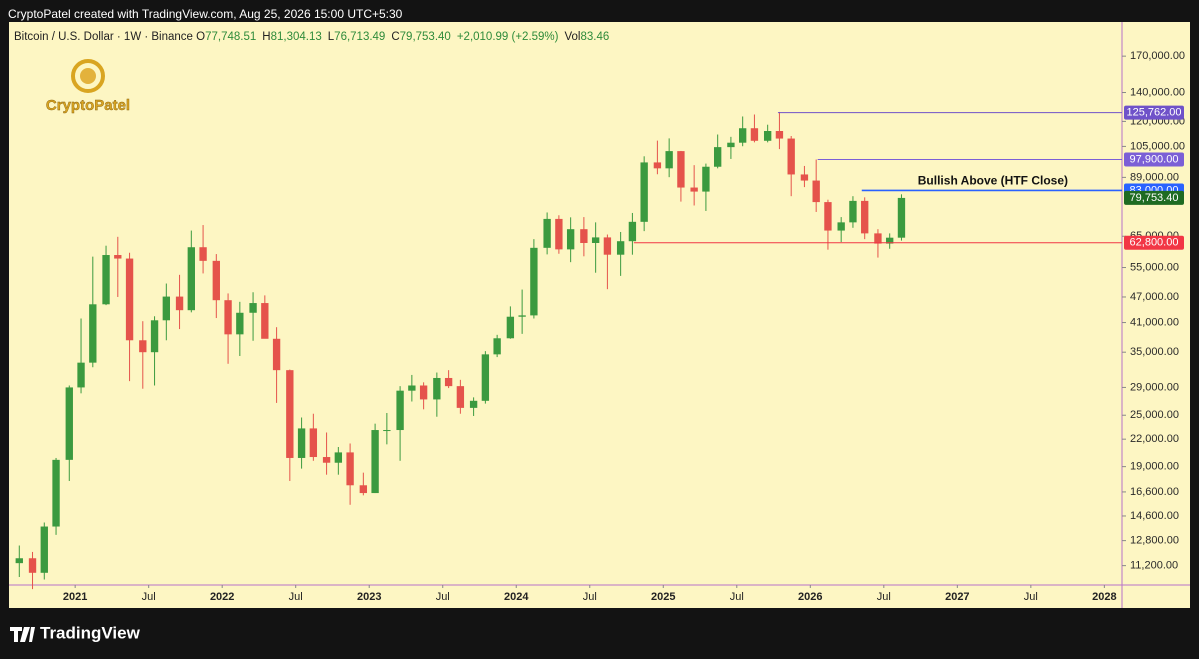  Describe the element at coordinates (1154, 439) in the screenshot. I see `y-tick-label: 22,000.00` at that location.